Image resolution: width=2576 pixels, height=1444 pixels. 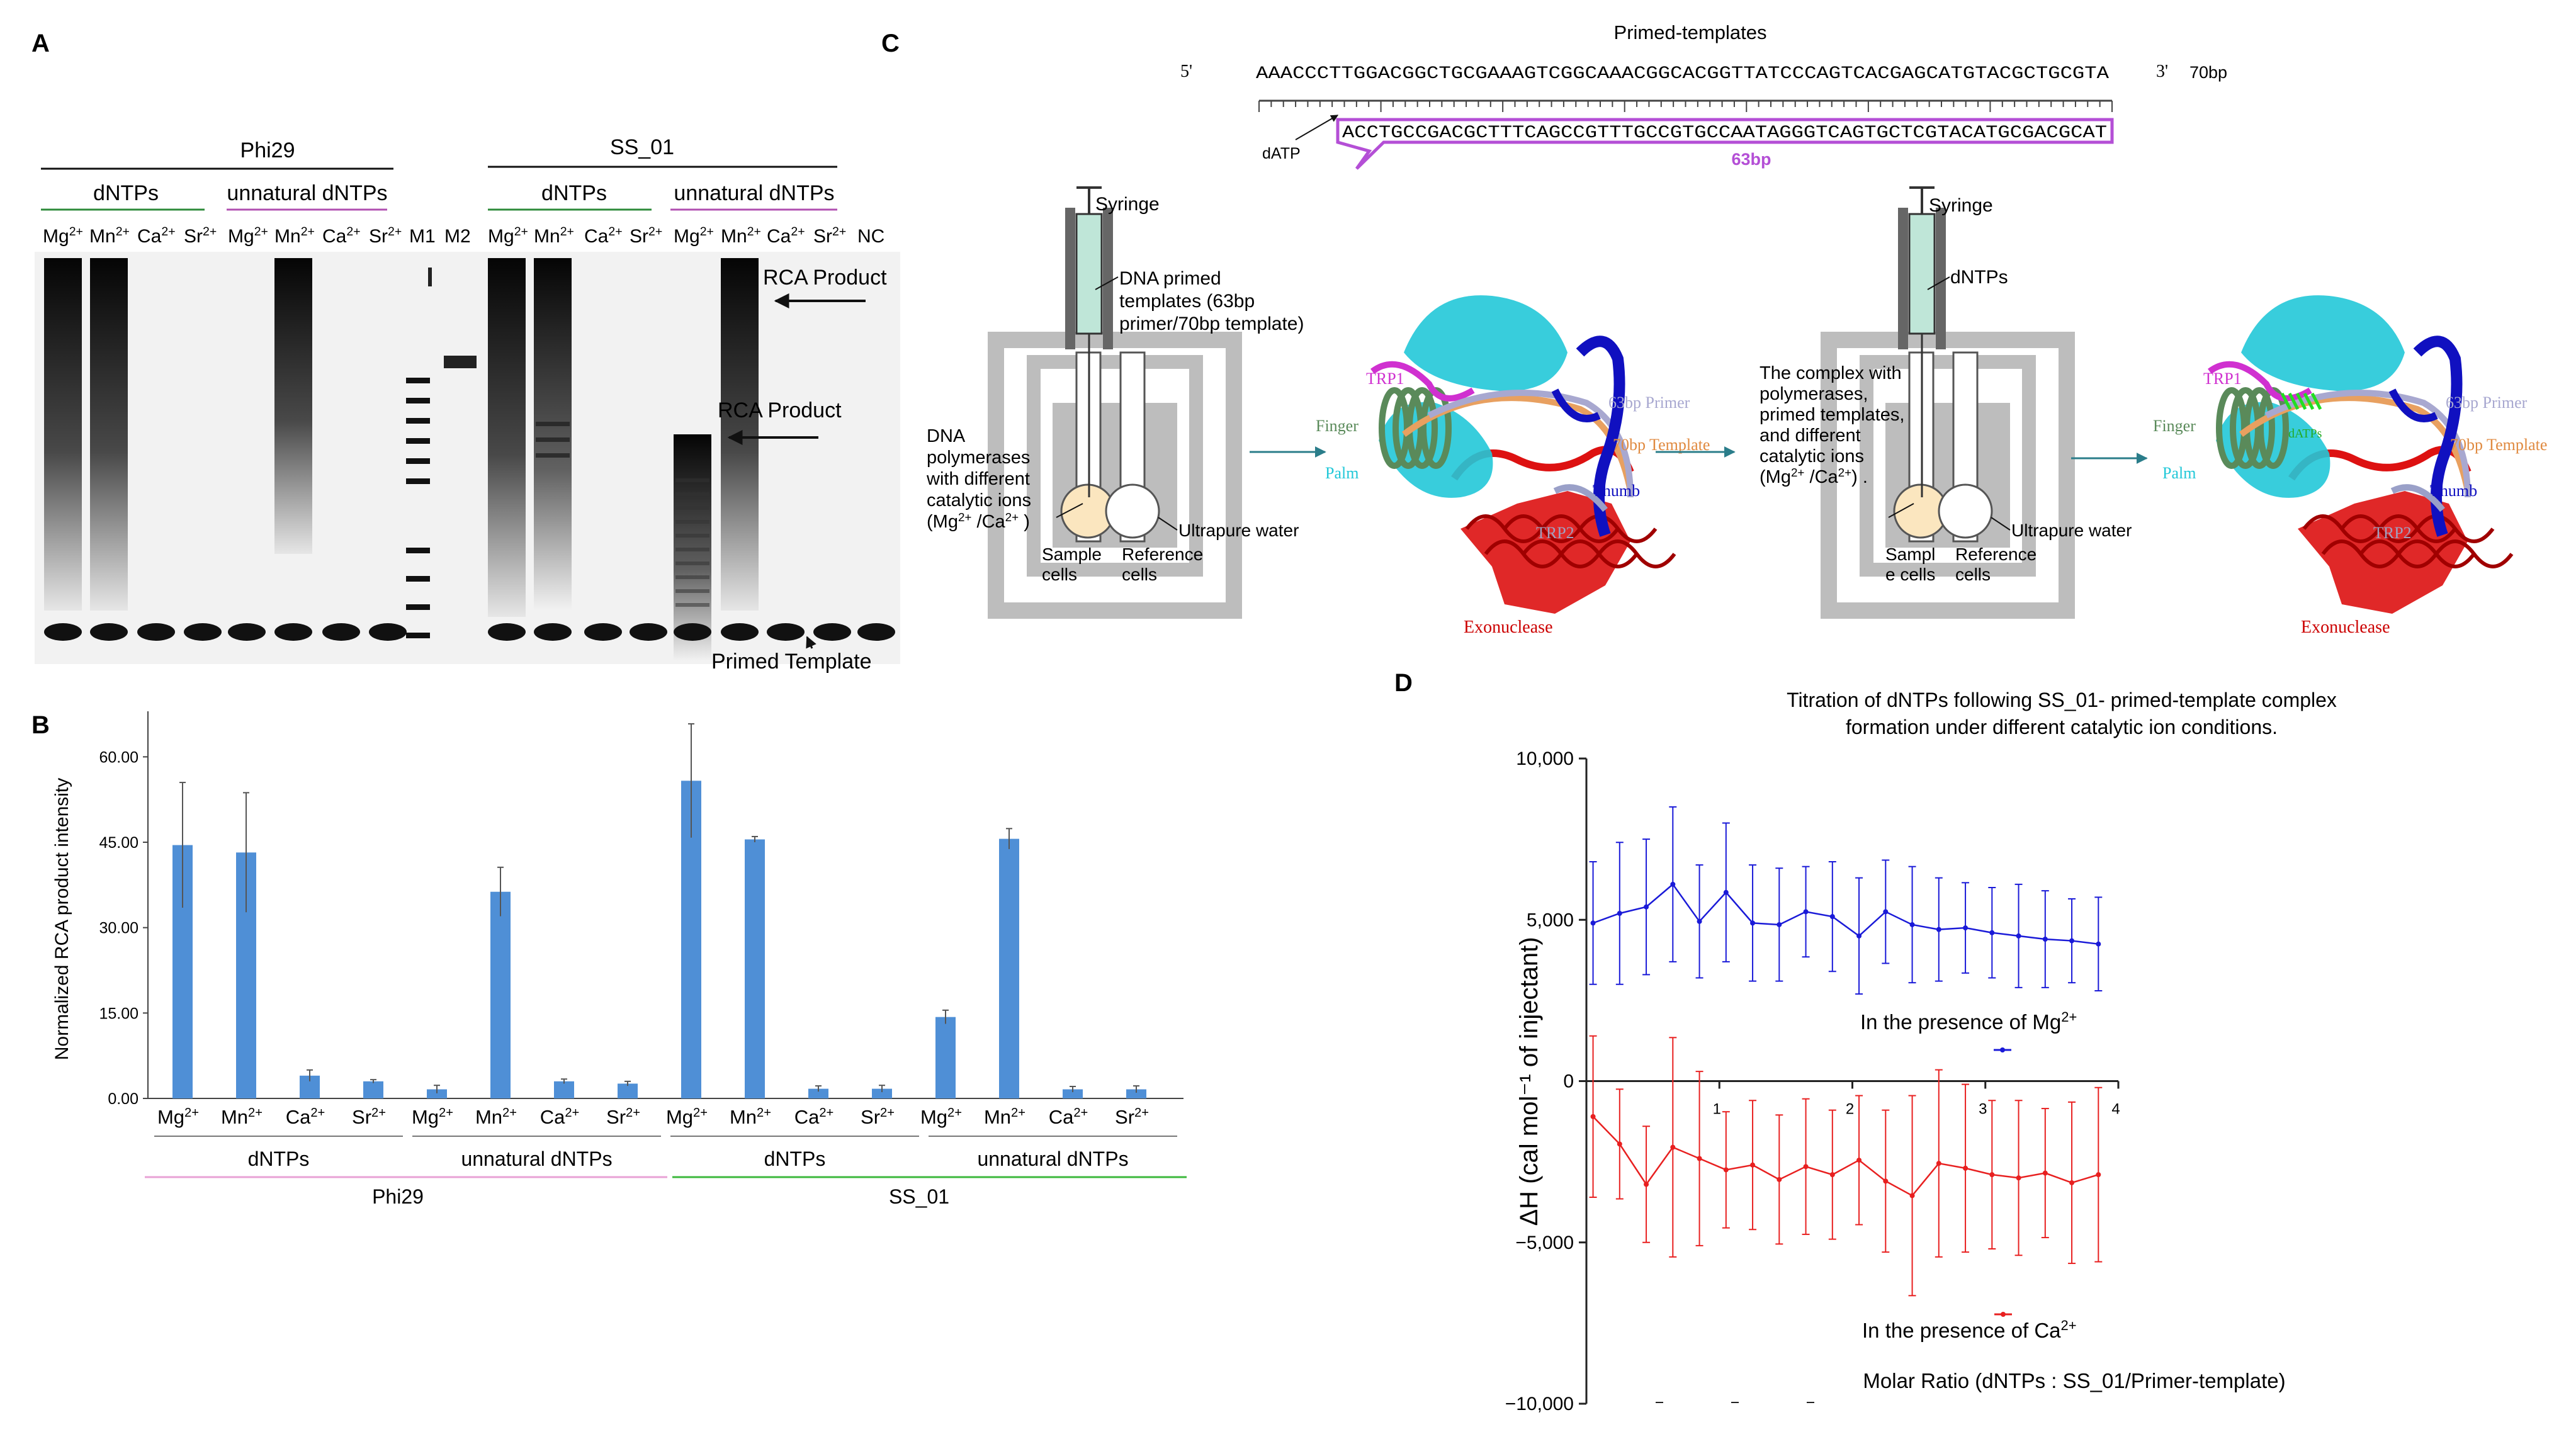 What do you see at coordinates (1717, 1109) in the screenshot?
I see `d-xtick-label-0: 1` at bounding box center [1717, 1109].